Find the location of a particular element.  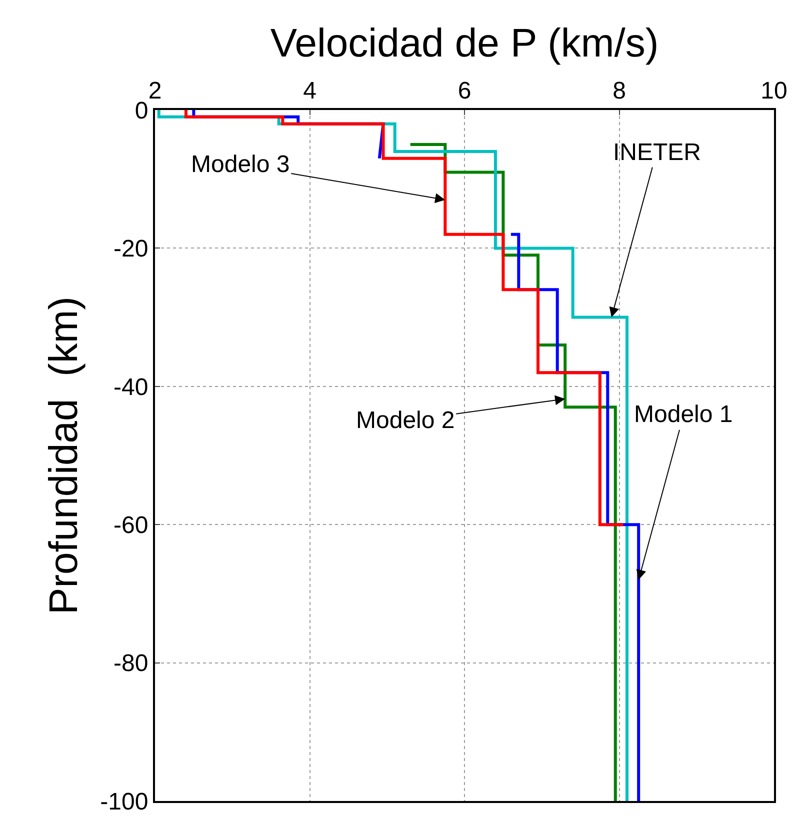

y-tick-label: -40 is located at coordinates (131, 387).